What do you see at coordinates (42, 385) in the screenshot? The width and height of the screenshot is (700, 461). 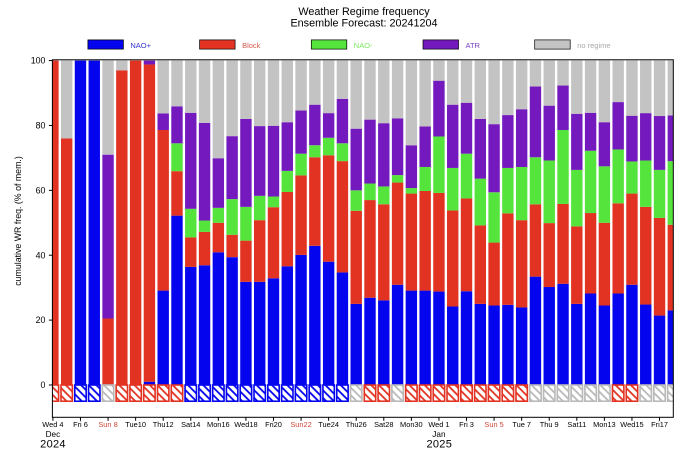 I see `svg-text: 0` at bounding box center [42, 385].